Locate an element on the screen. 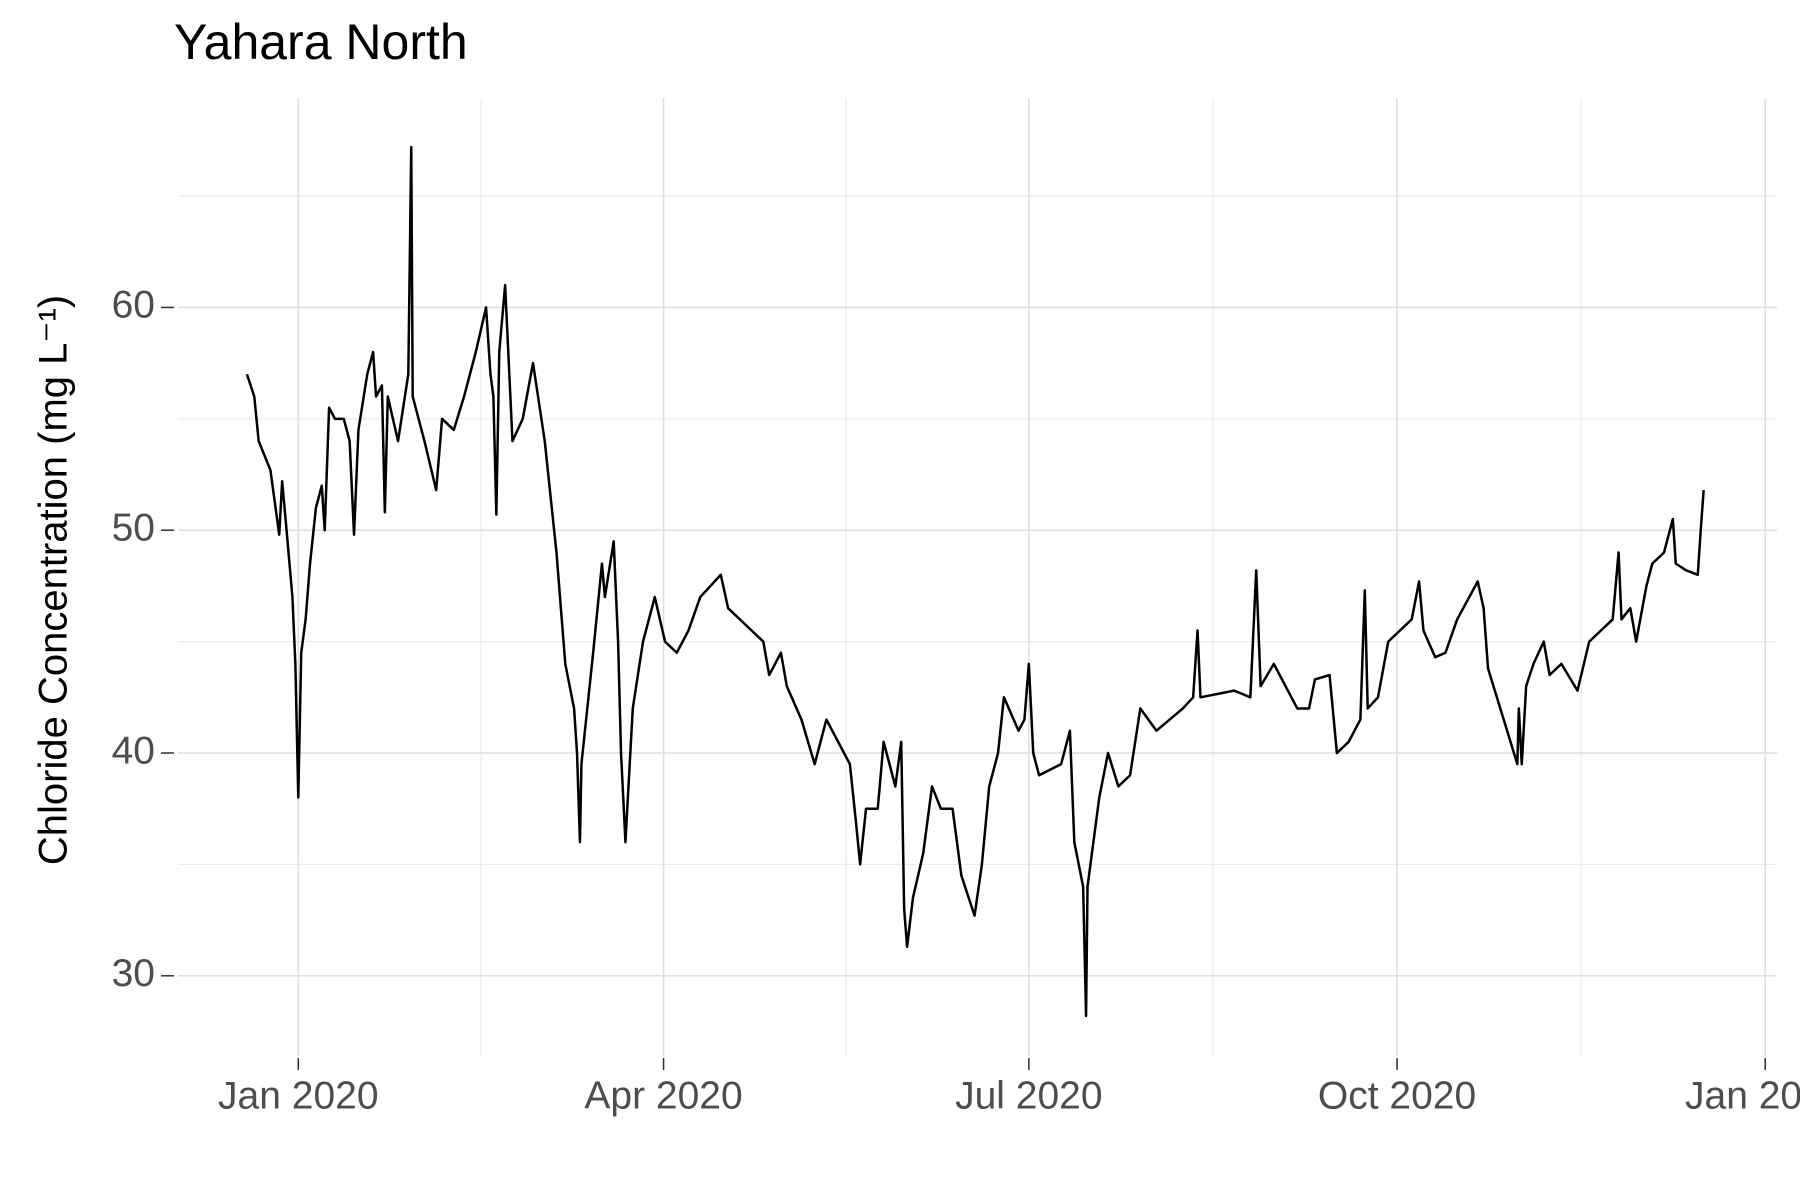 The width and height of the screenshot is (1800, 1200). x-tick-label: Jul 2020 is located at coordinates (1028, 1095).